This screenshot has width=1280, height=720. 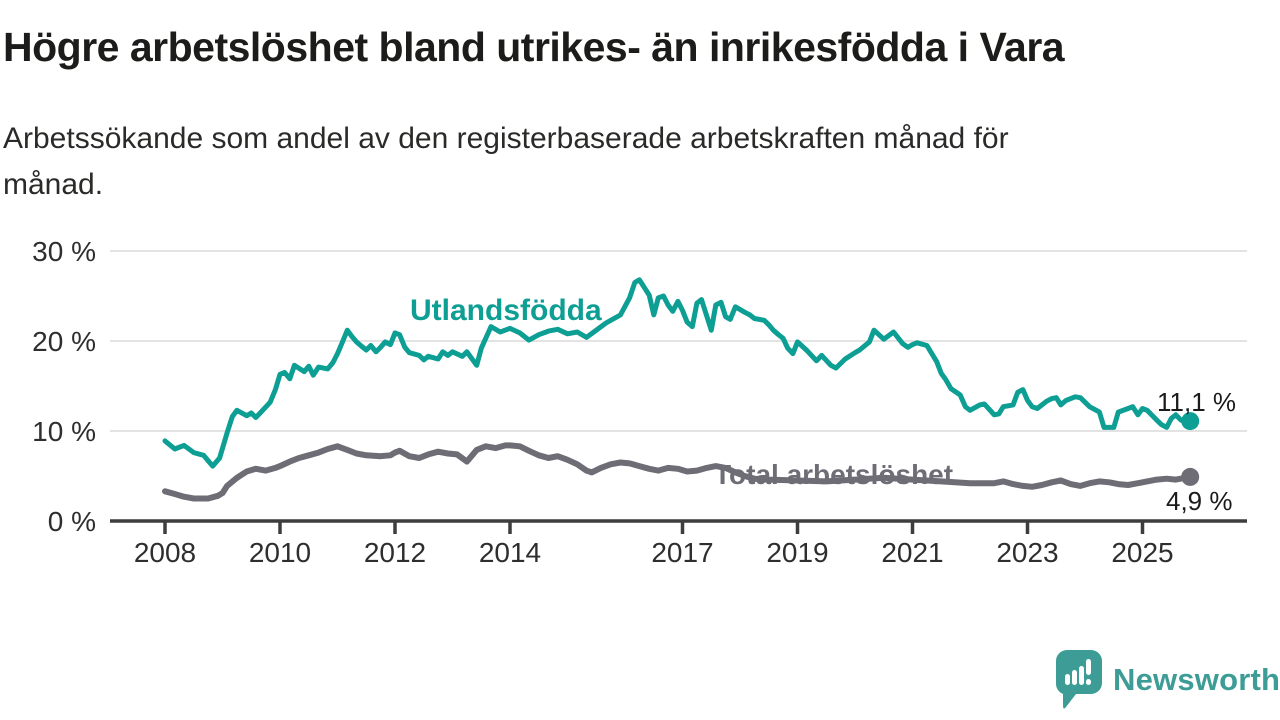 I want to click on line-total, so click(x=678, y=472).